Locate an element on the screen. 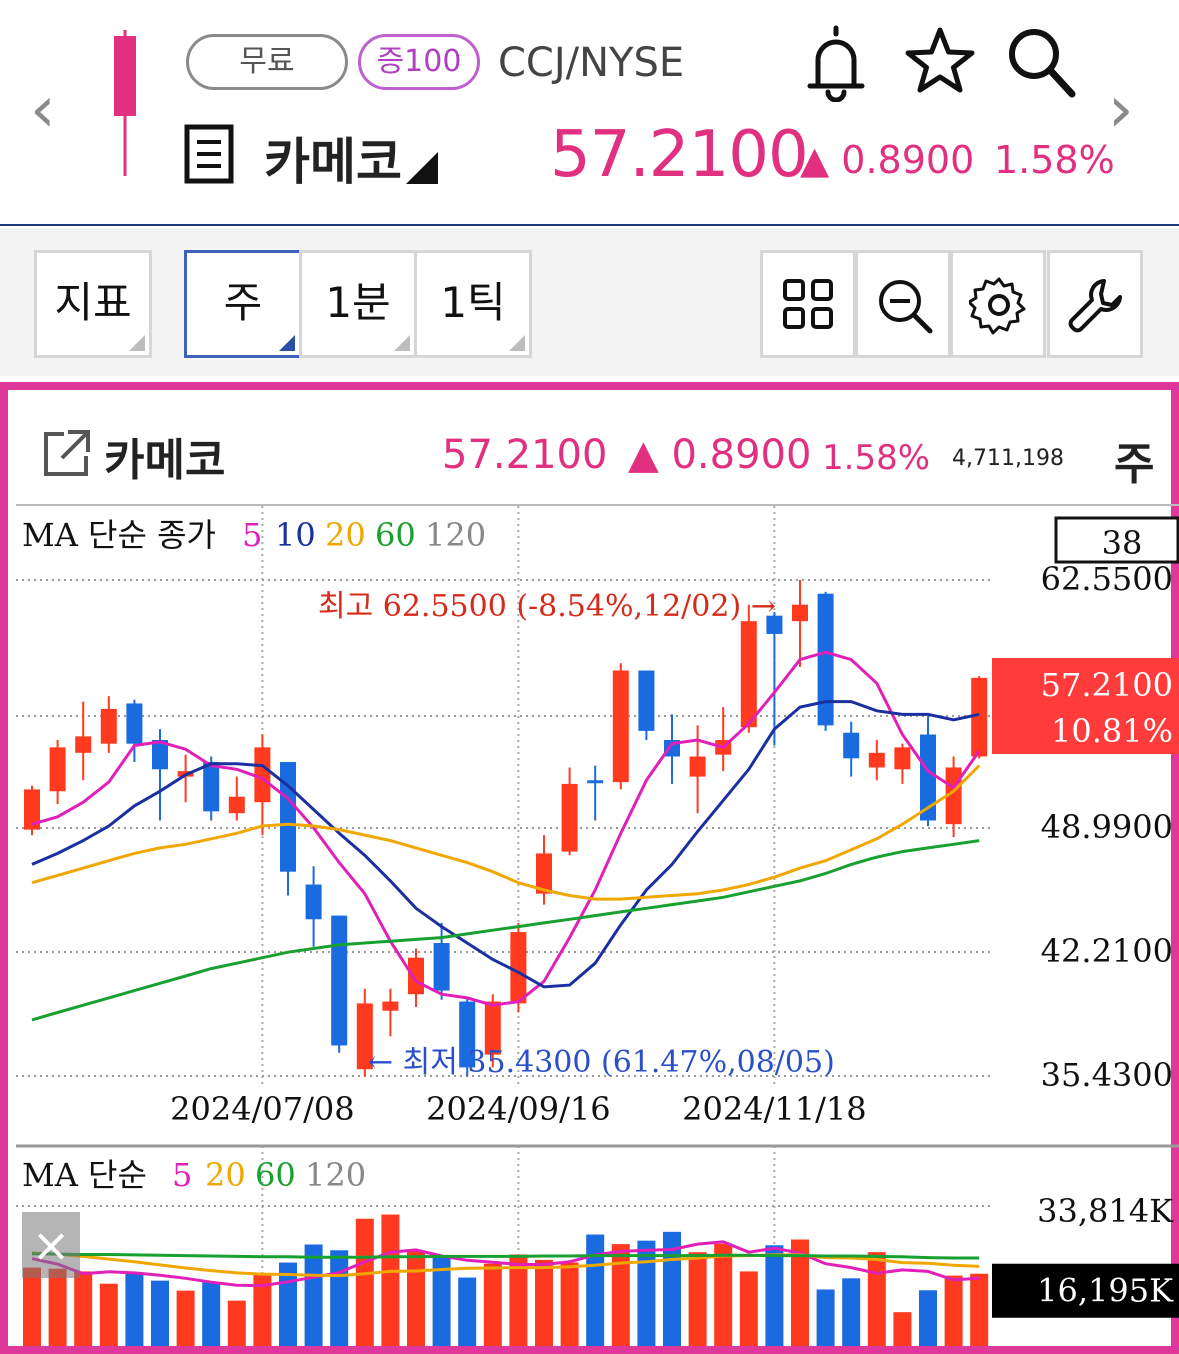 This screenshot has width=1179, height=1354. indicator-button: 지표 is located at coordinates (93, 304).